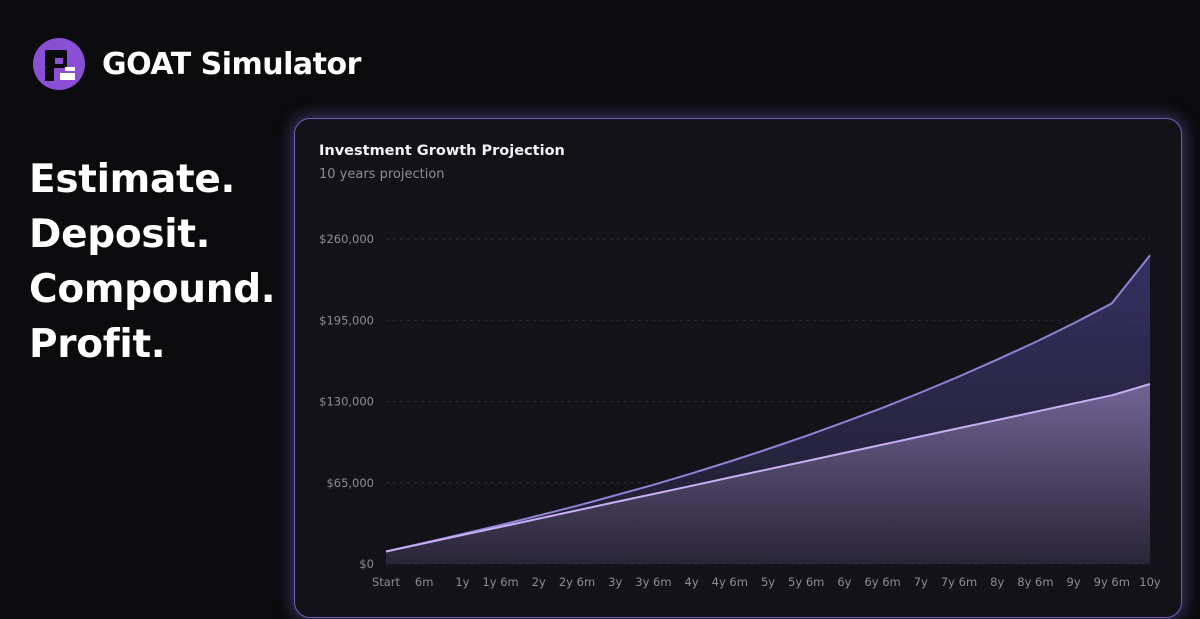 The height and width of the screenshot is (619, 1200). I want to click on x-tick-label: 5y, so click(768, 582).